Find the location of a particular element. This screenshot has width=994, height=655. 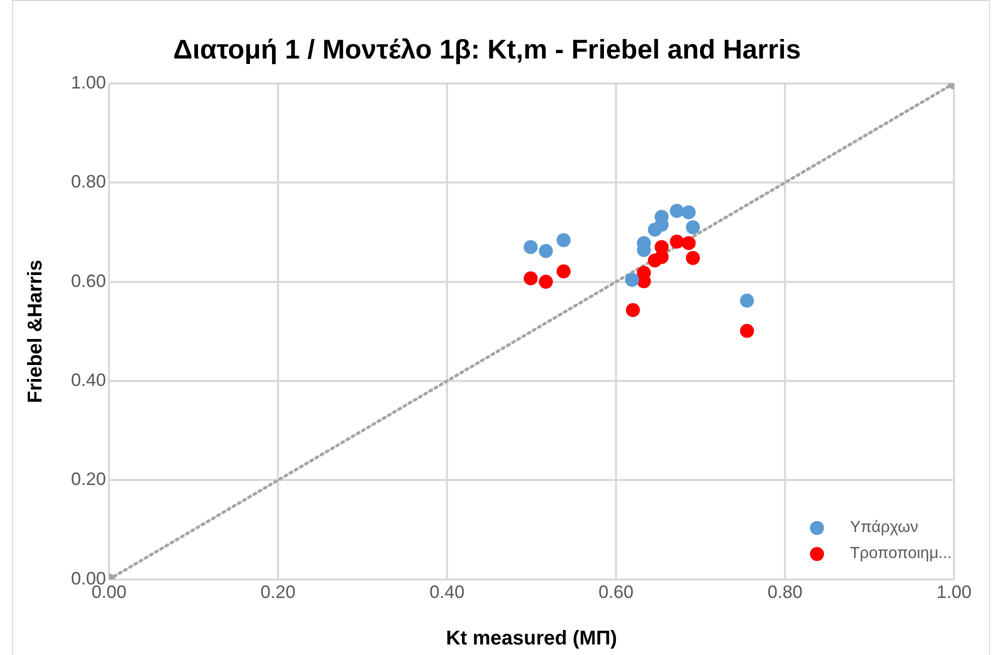

x-axis-title: Kt measured (ΜΠ) is located at coordinates (532, 639).